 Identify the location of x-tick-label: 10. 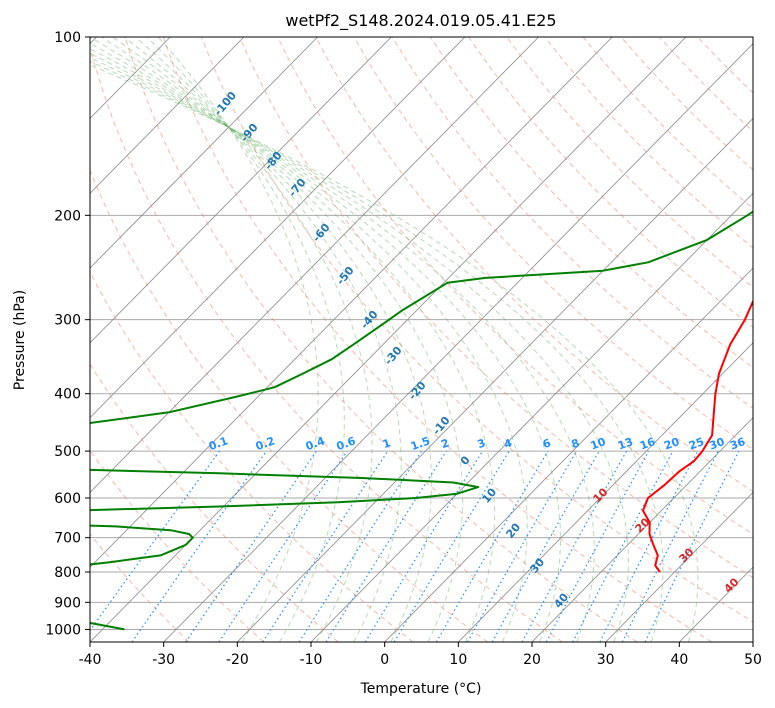
(458, 660).